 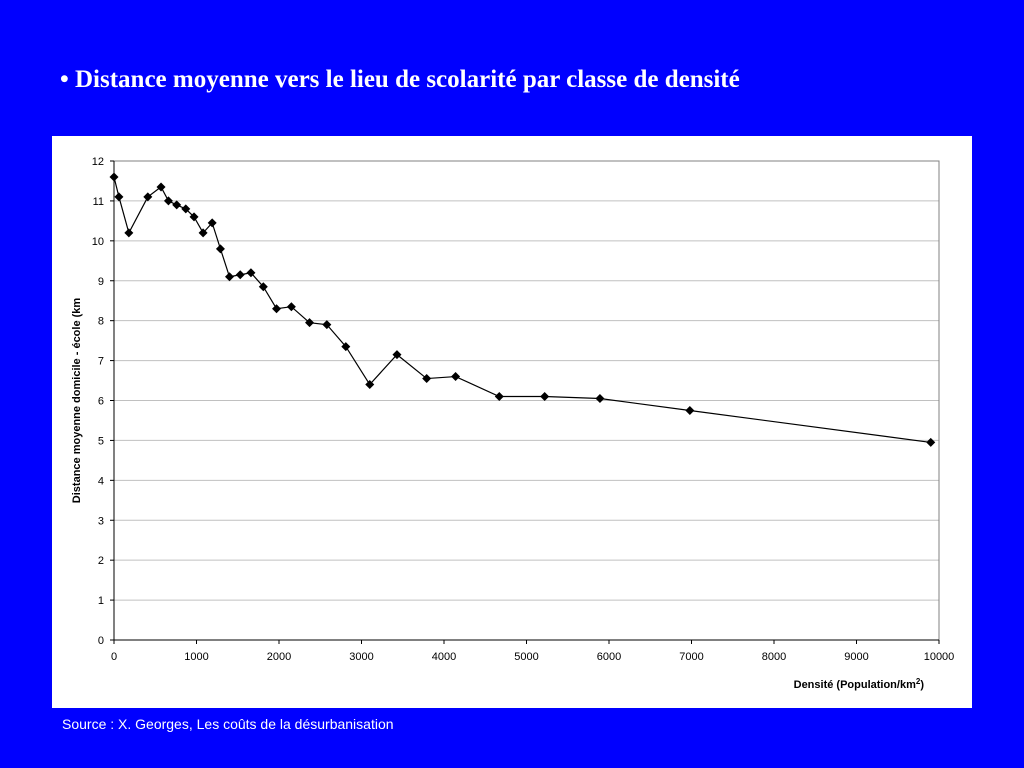 What do you see at coordinates (101, 481) in the screenshot?
I see `y-tick-label: 4` at bounding box center [101, 481].